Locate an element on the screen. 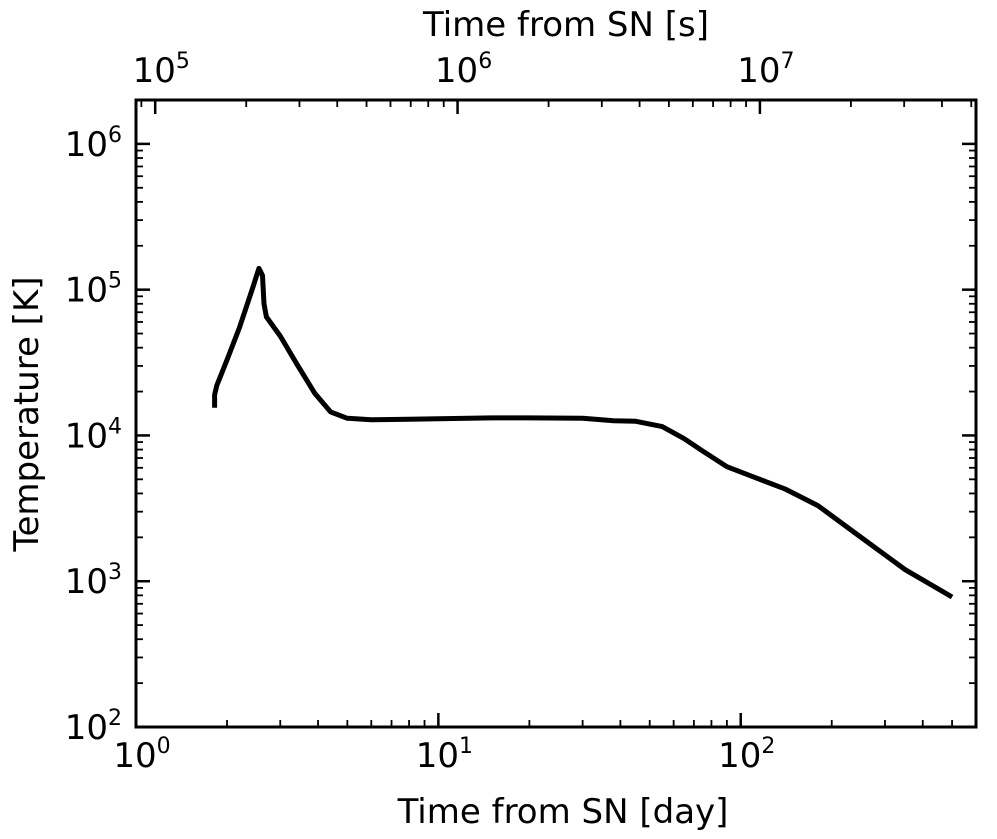 The width and height of the screenshot is (997, 839). y-tick-label: 105 is located at coordinates (93, 290).